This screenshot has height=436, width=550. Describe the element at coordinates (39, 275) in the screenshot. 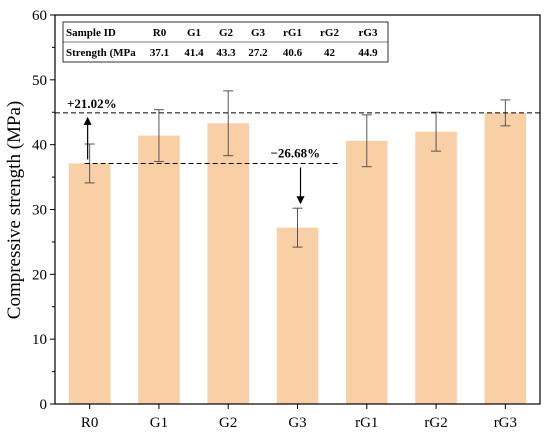

I see `y-tick-label: 20` at that location.